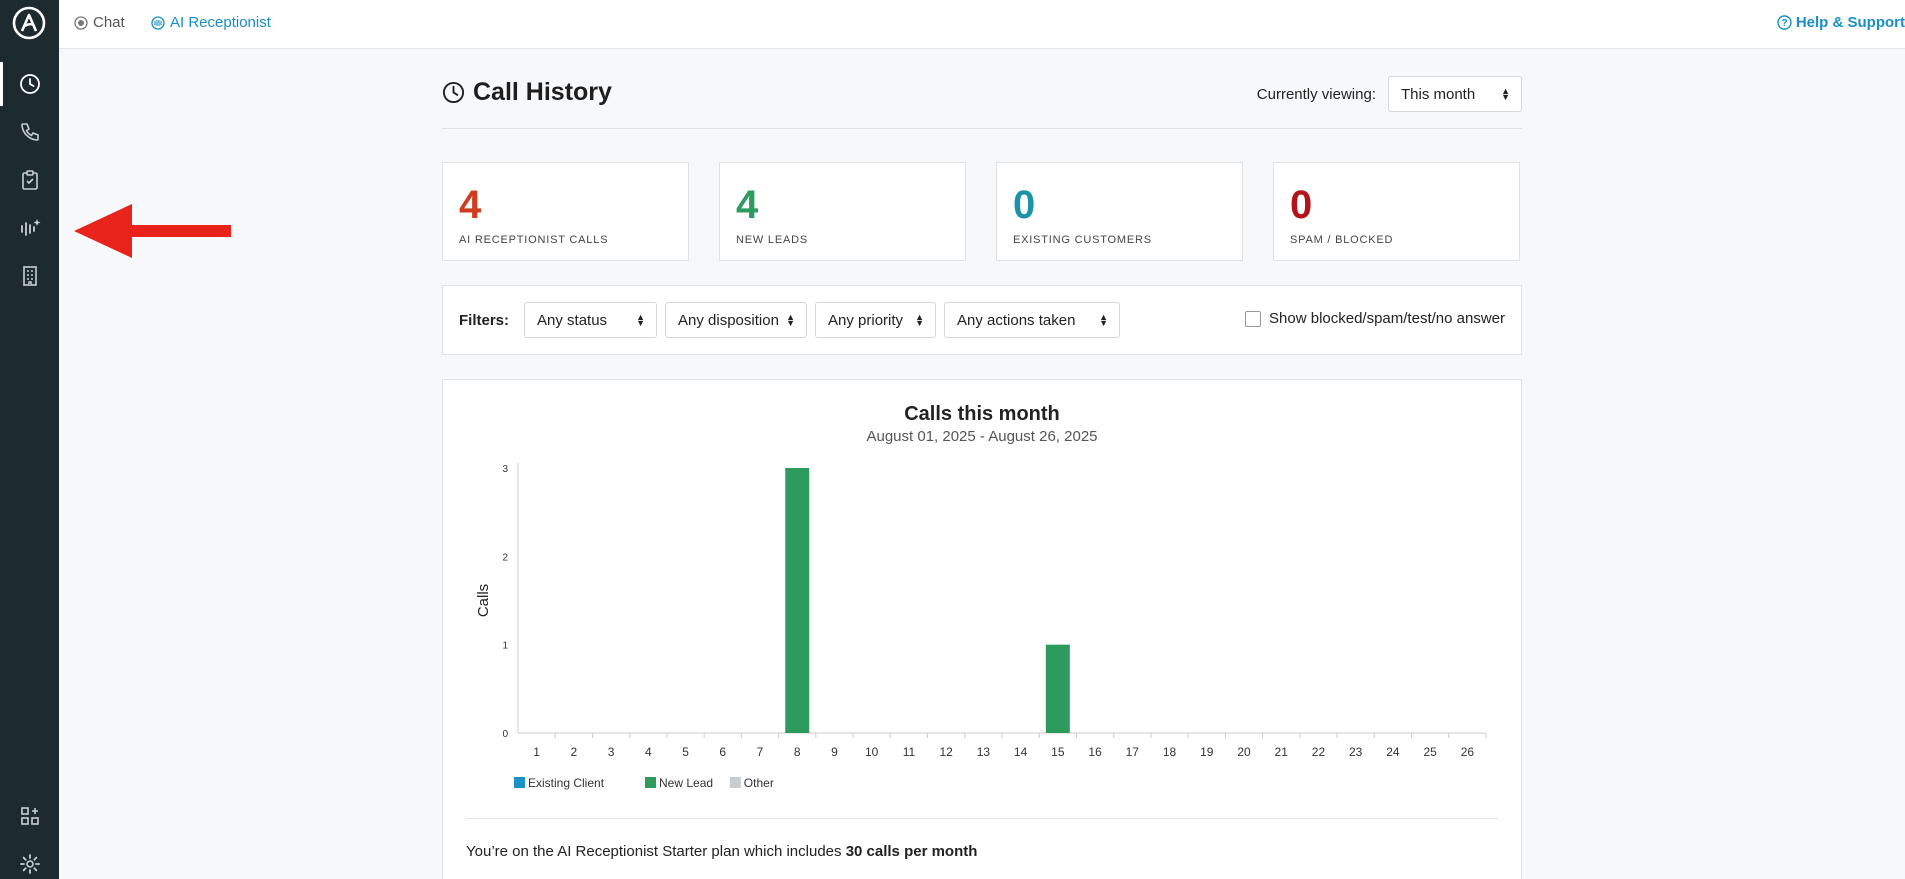 This screenshot has height=879, width=1905. Describe the element at coordinates (81, 22) in the screenshot. I see `chat-icon` at that location.